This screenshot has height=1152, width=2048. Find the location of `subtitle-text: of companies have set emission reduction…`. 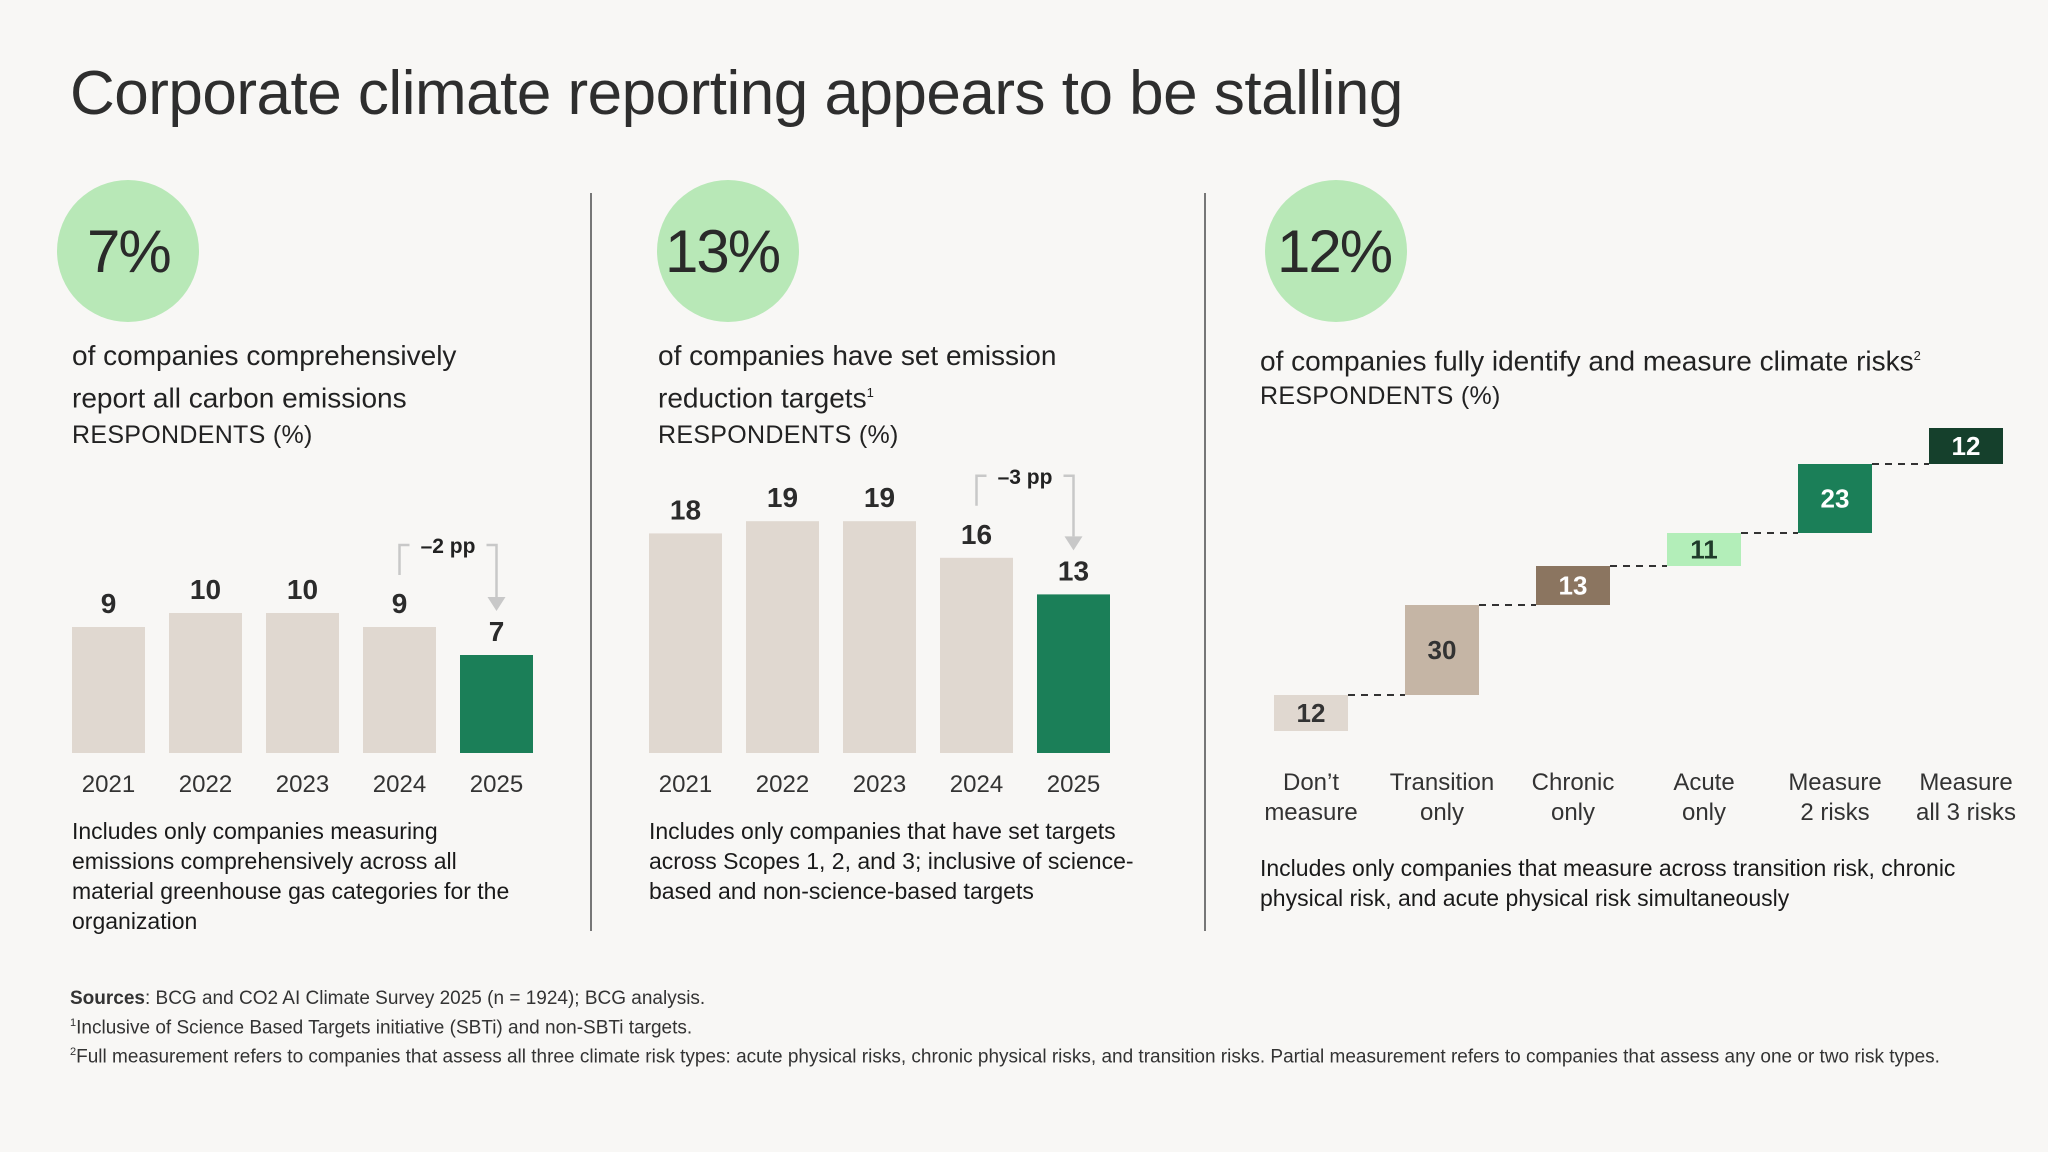

subtitle-text: of companies have set emission reduction… is located at coordinates (857, 377).